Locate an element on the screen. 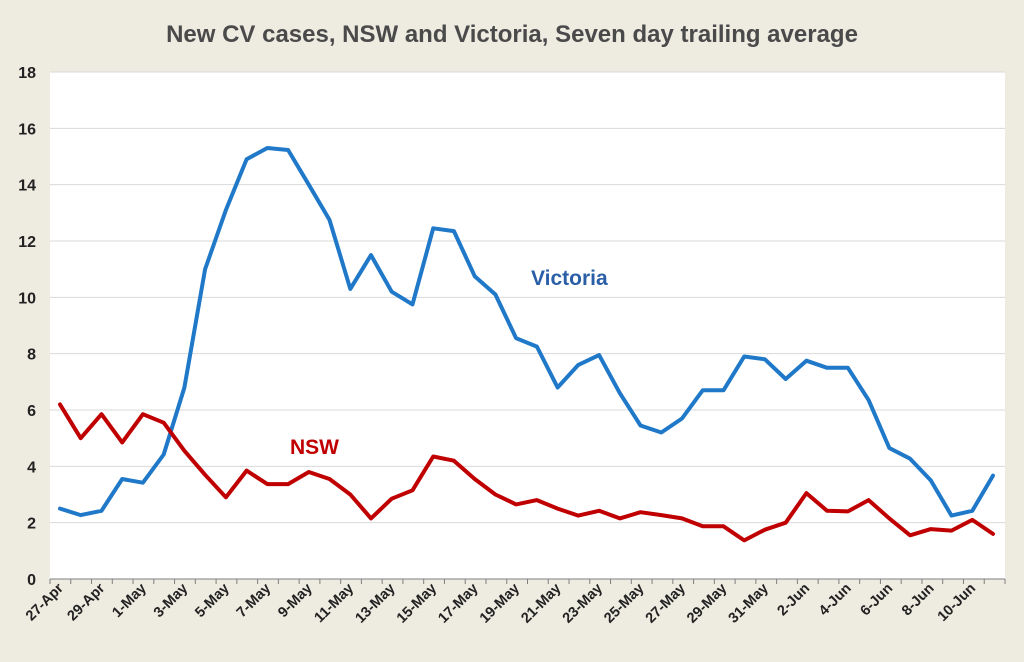  y-tick-label: 16 is located at coordinates (27, 129).